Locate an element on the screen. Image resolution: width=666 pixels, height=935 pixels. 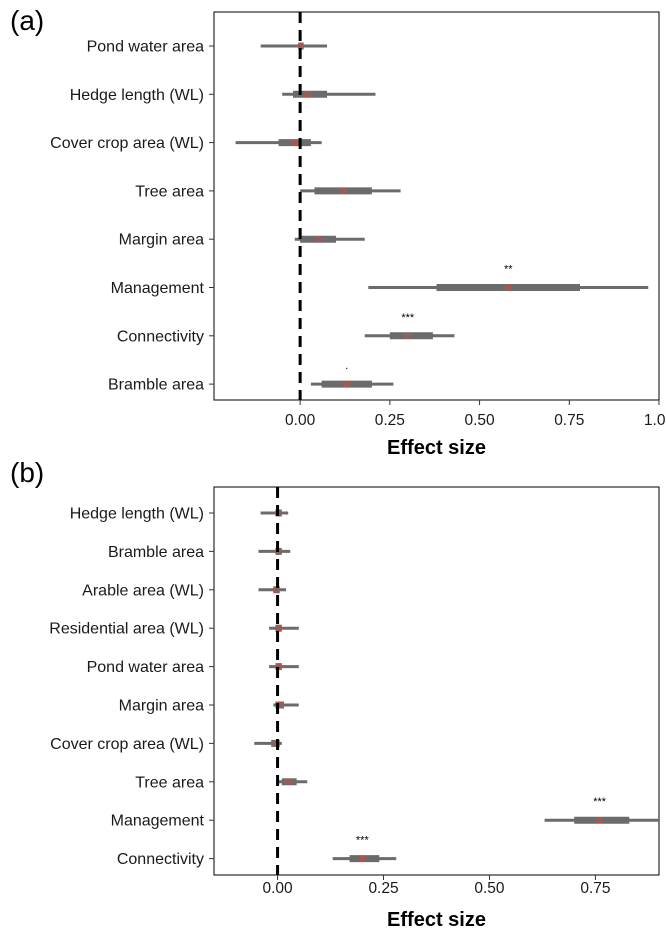
forest-row: Residential area (WL) is located at coordinates (174, 629).